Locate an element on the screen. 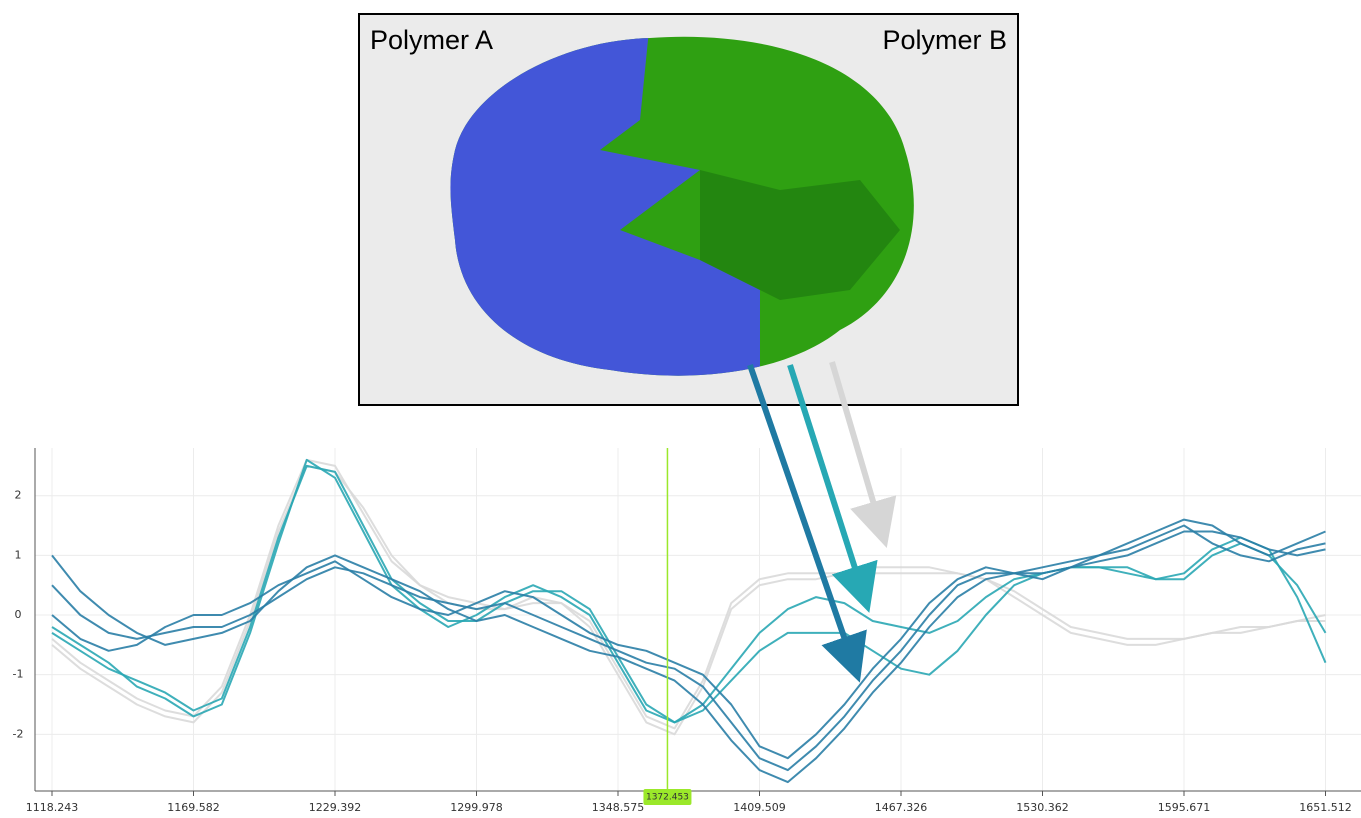 The height and width of the screenshot is (818, 1361). x-tick-label: 1299.978 is located at coordinates (476, 807).